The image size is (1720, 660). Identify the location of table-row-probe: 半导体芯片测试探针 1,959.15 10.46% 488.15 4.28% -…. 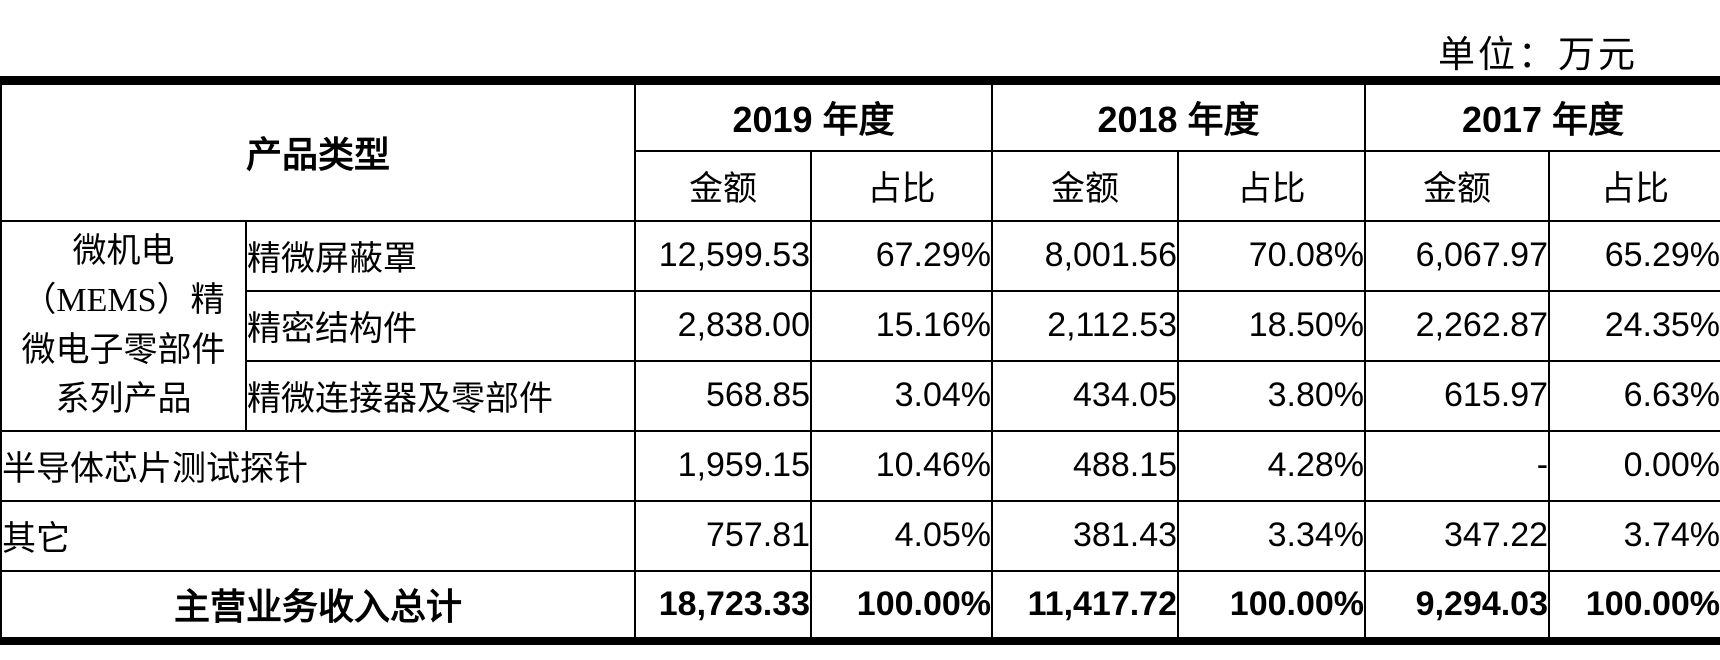
(860, 465).